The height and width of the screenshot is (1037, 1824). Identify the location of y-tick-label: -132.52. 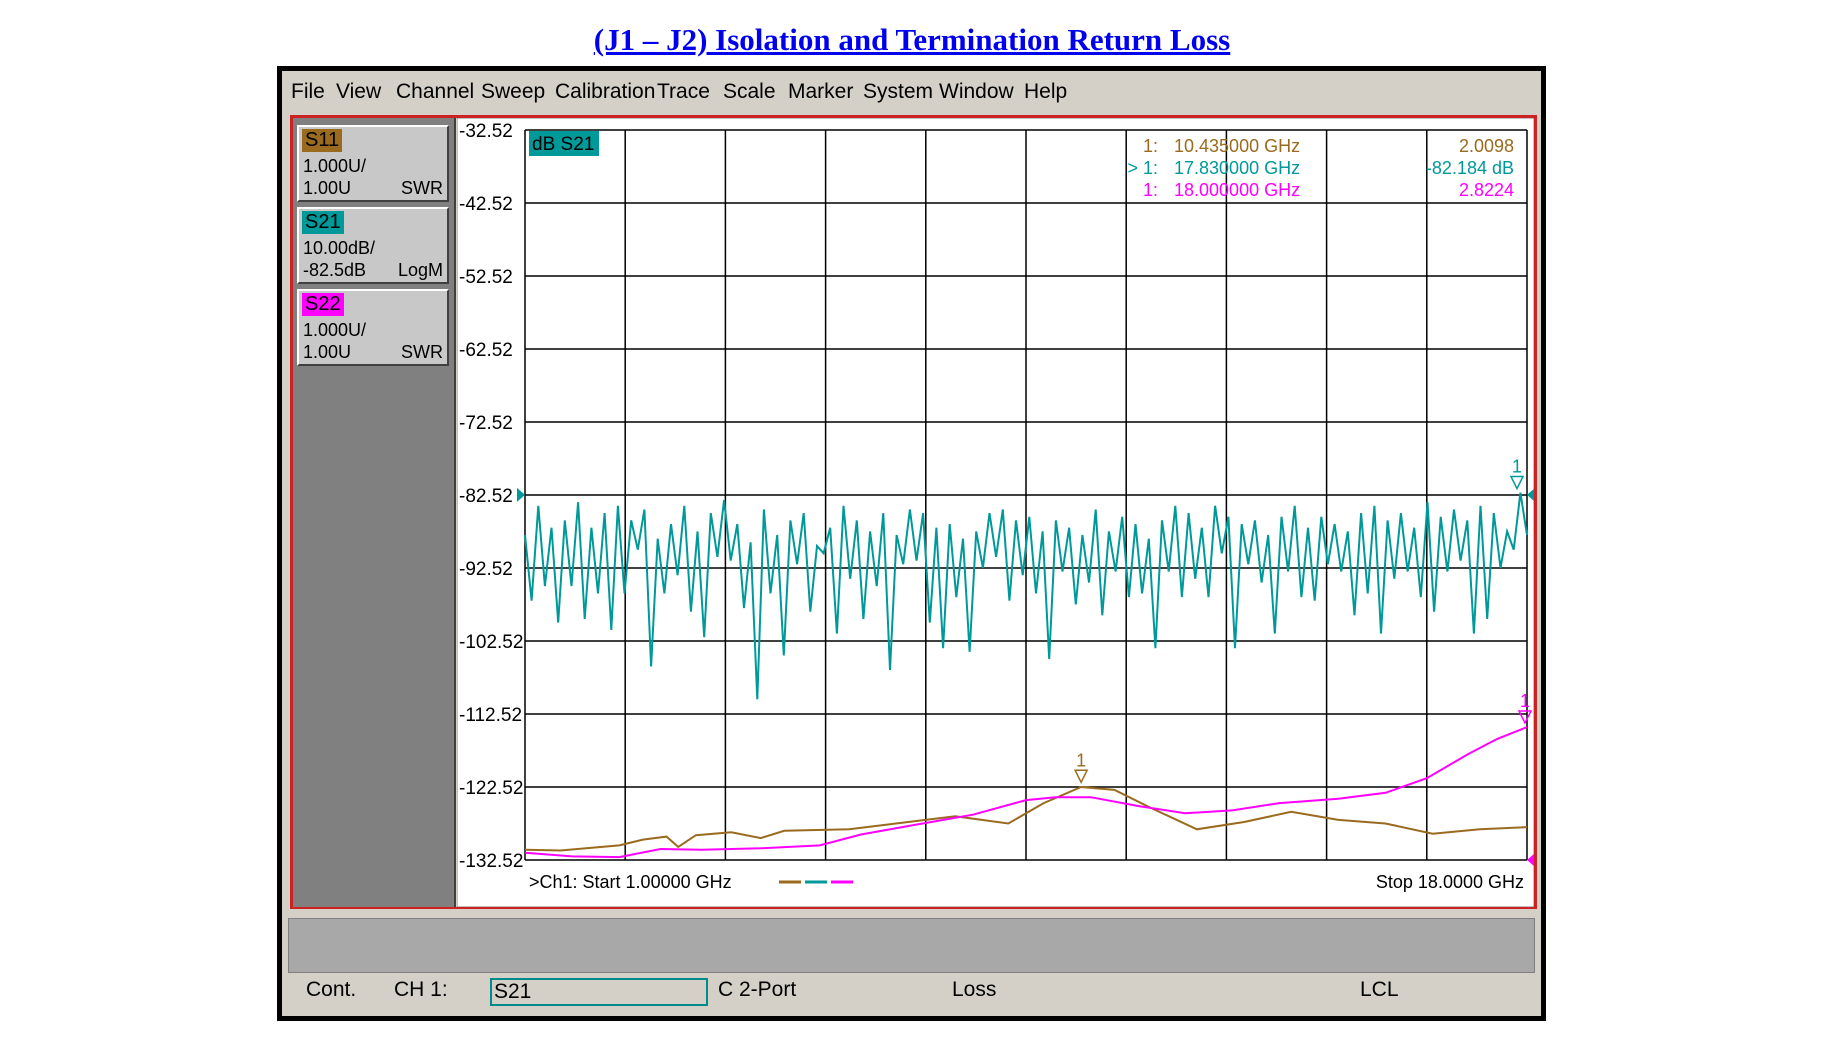
(491, 861).